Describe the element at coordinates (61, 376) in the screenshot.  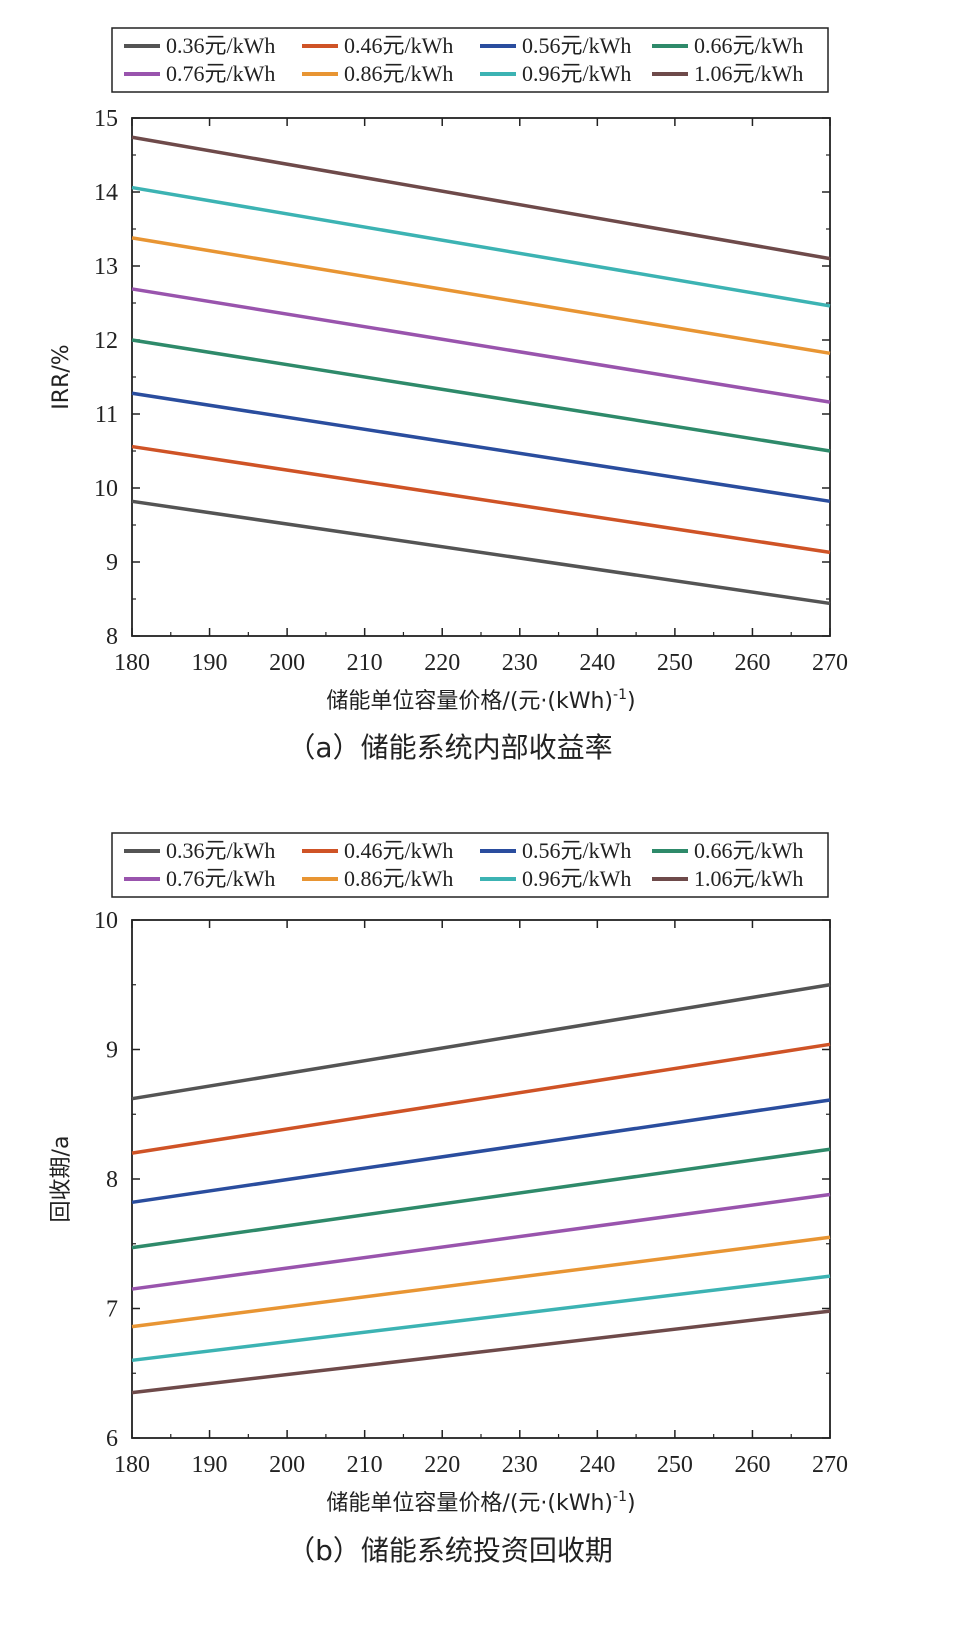
I see `y-axis-title: IRR/%` at that location.